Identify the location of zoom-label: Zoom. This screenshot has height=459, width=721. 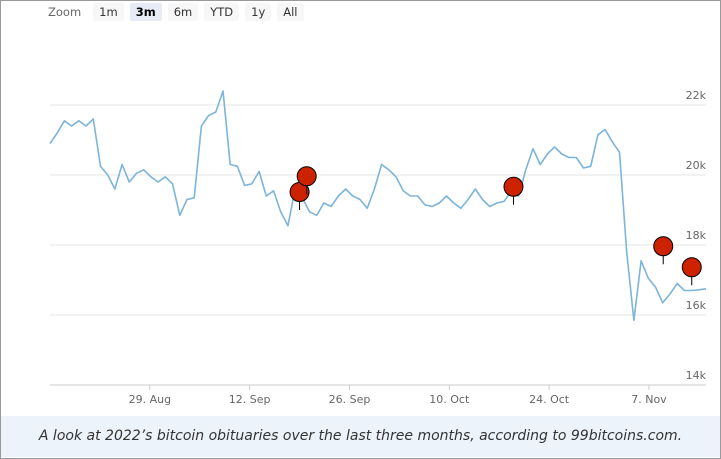
(65, 12).